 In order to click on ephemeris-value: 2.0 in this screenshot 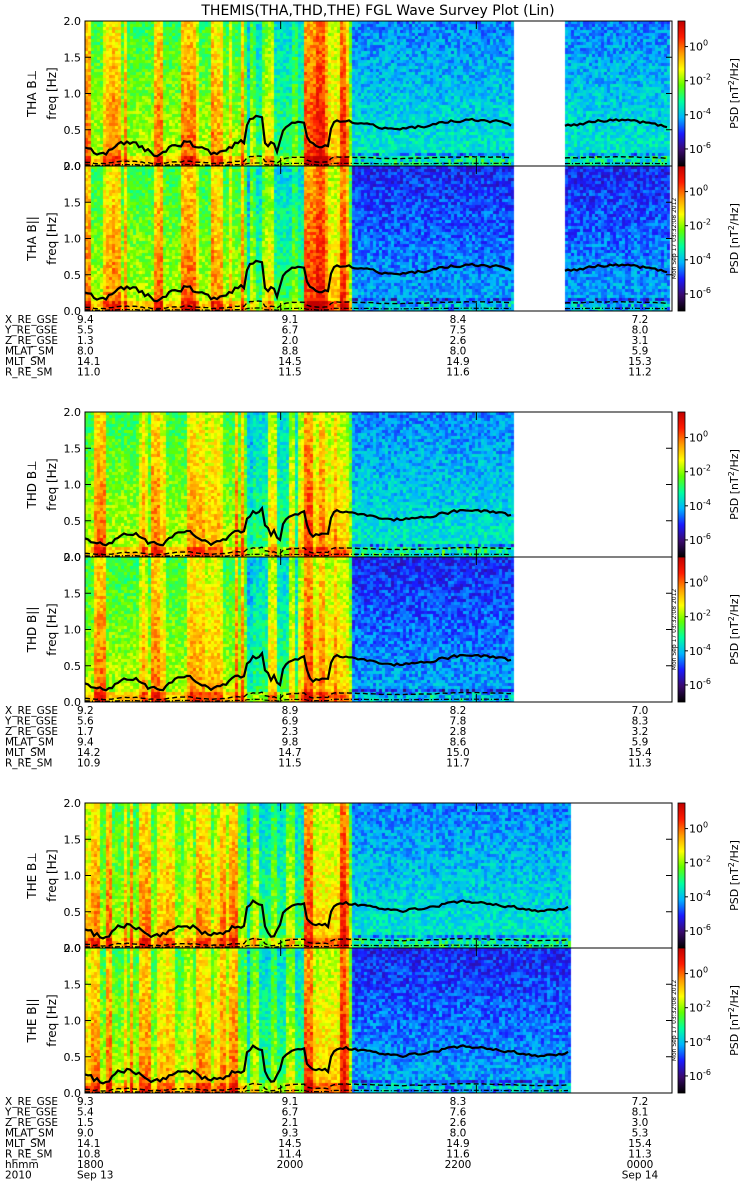, I will do `click(290, 341)`.